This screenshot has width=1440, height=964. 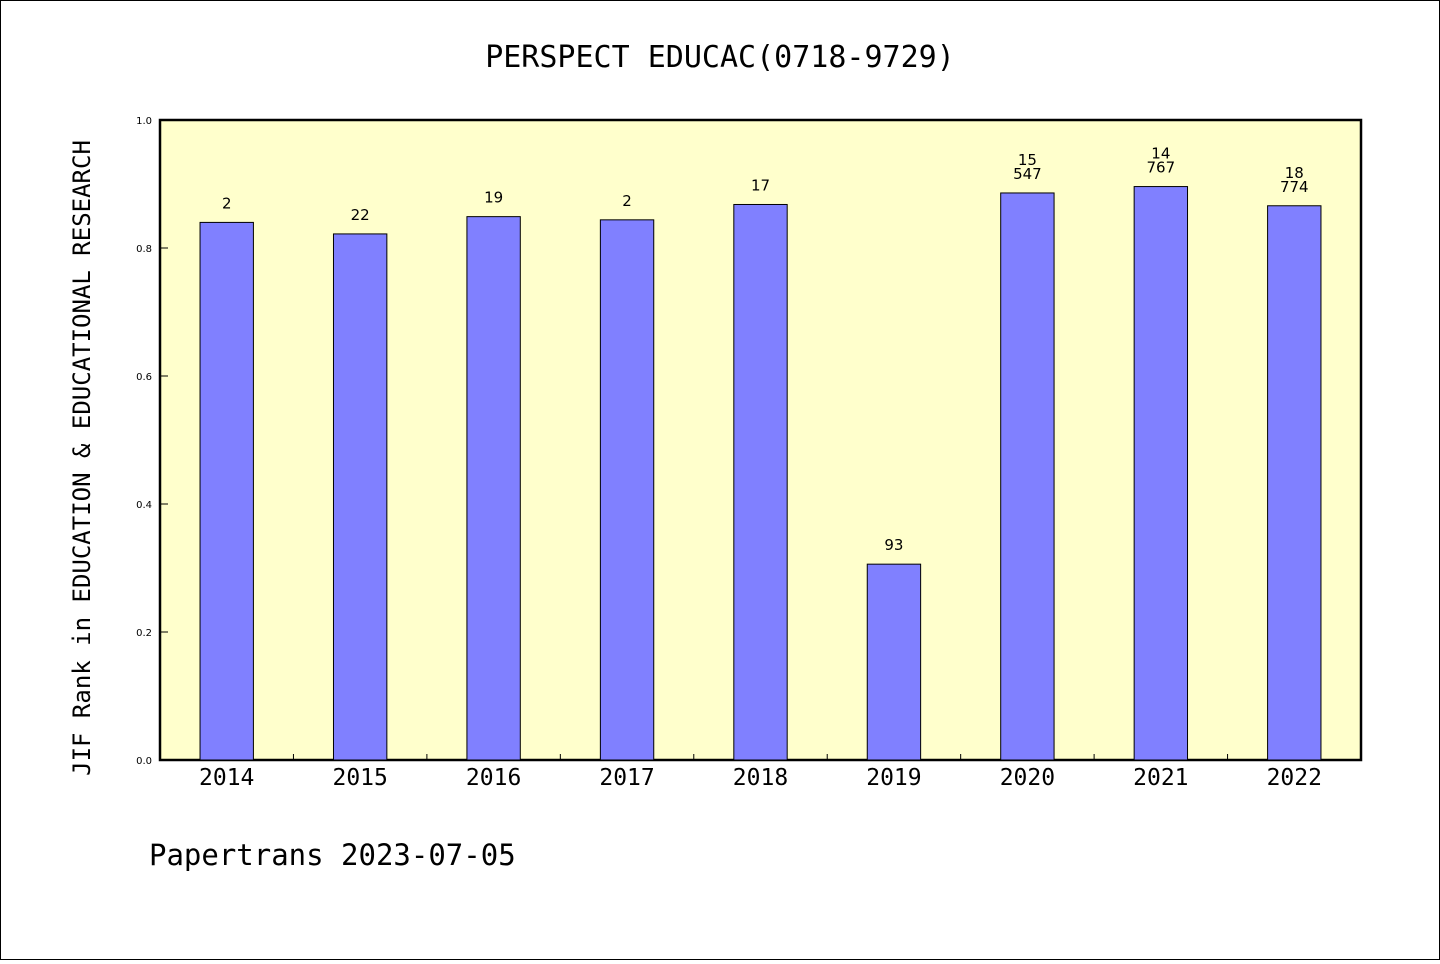 What do you see at coordinates (332, 855) in the screenshot?
I see `footer-credit: Papertrans 2023-07-05` at bounding box center [332, 855].